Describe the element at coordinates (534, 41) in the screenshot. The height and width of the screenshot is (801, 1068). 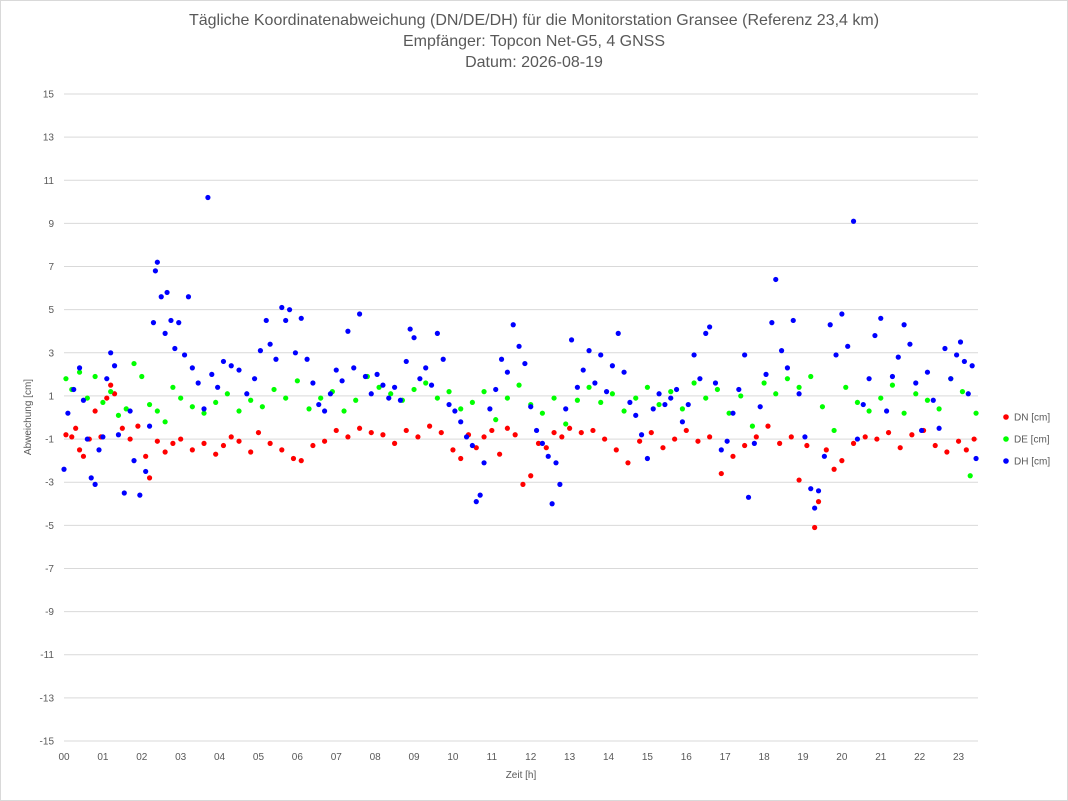
I see `chart-subtitle: Empfänger: Topcon Net-G5, 4 GNSS` at that location.